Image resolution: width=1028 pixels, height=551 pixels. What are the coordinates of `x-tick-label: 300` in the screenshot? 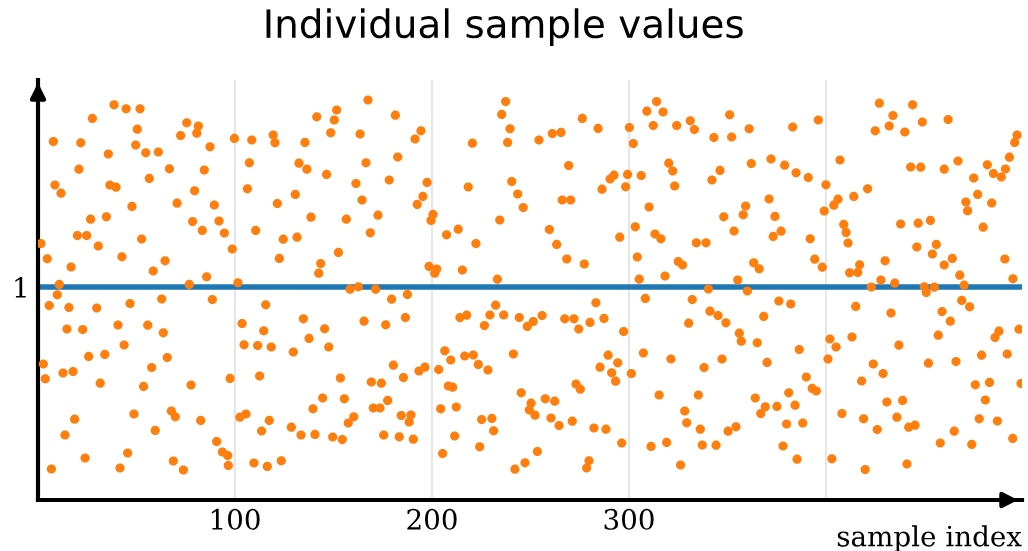 It's located at (629, 519).